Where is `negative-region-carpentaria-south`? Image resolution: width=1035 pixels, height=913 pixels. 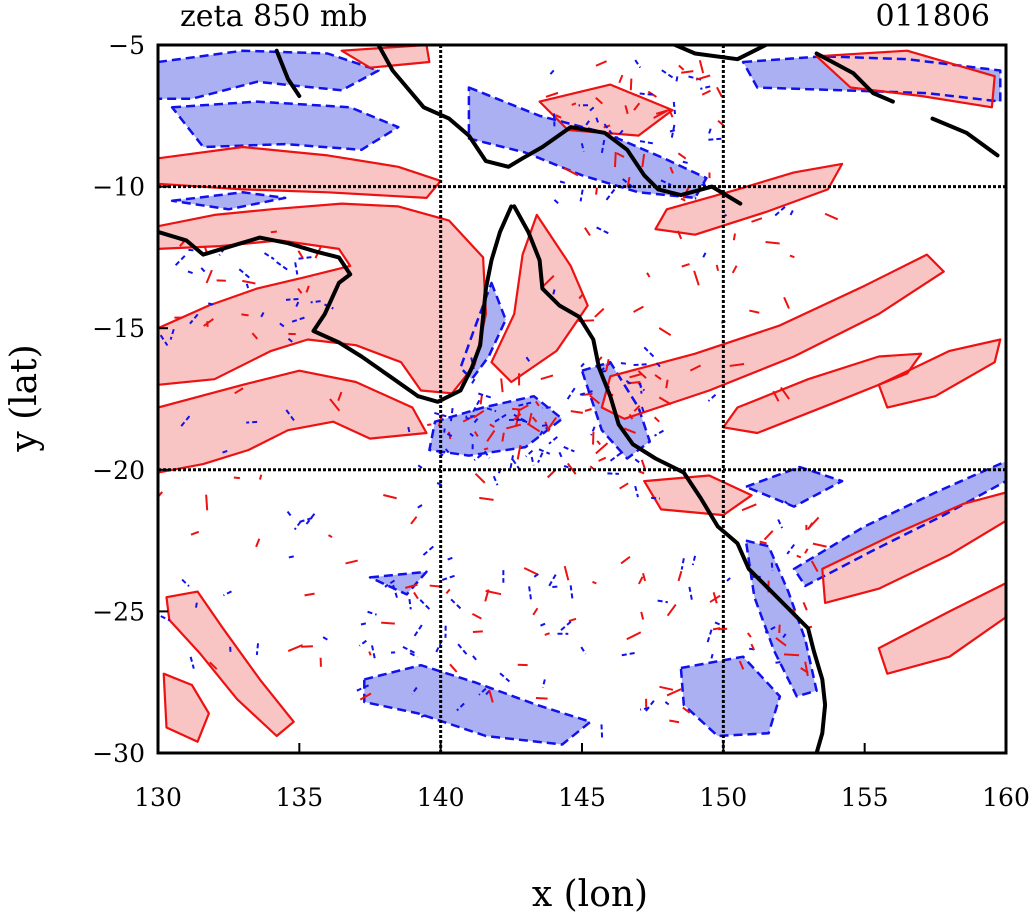
negative-region-carpentaria-south is located at coordinates (496, 426).